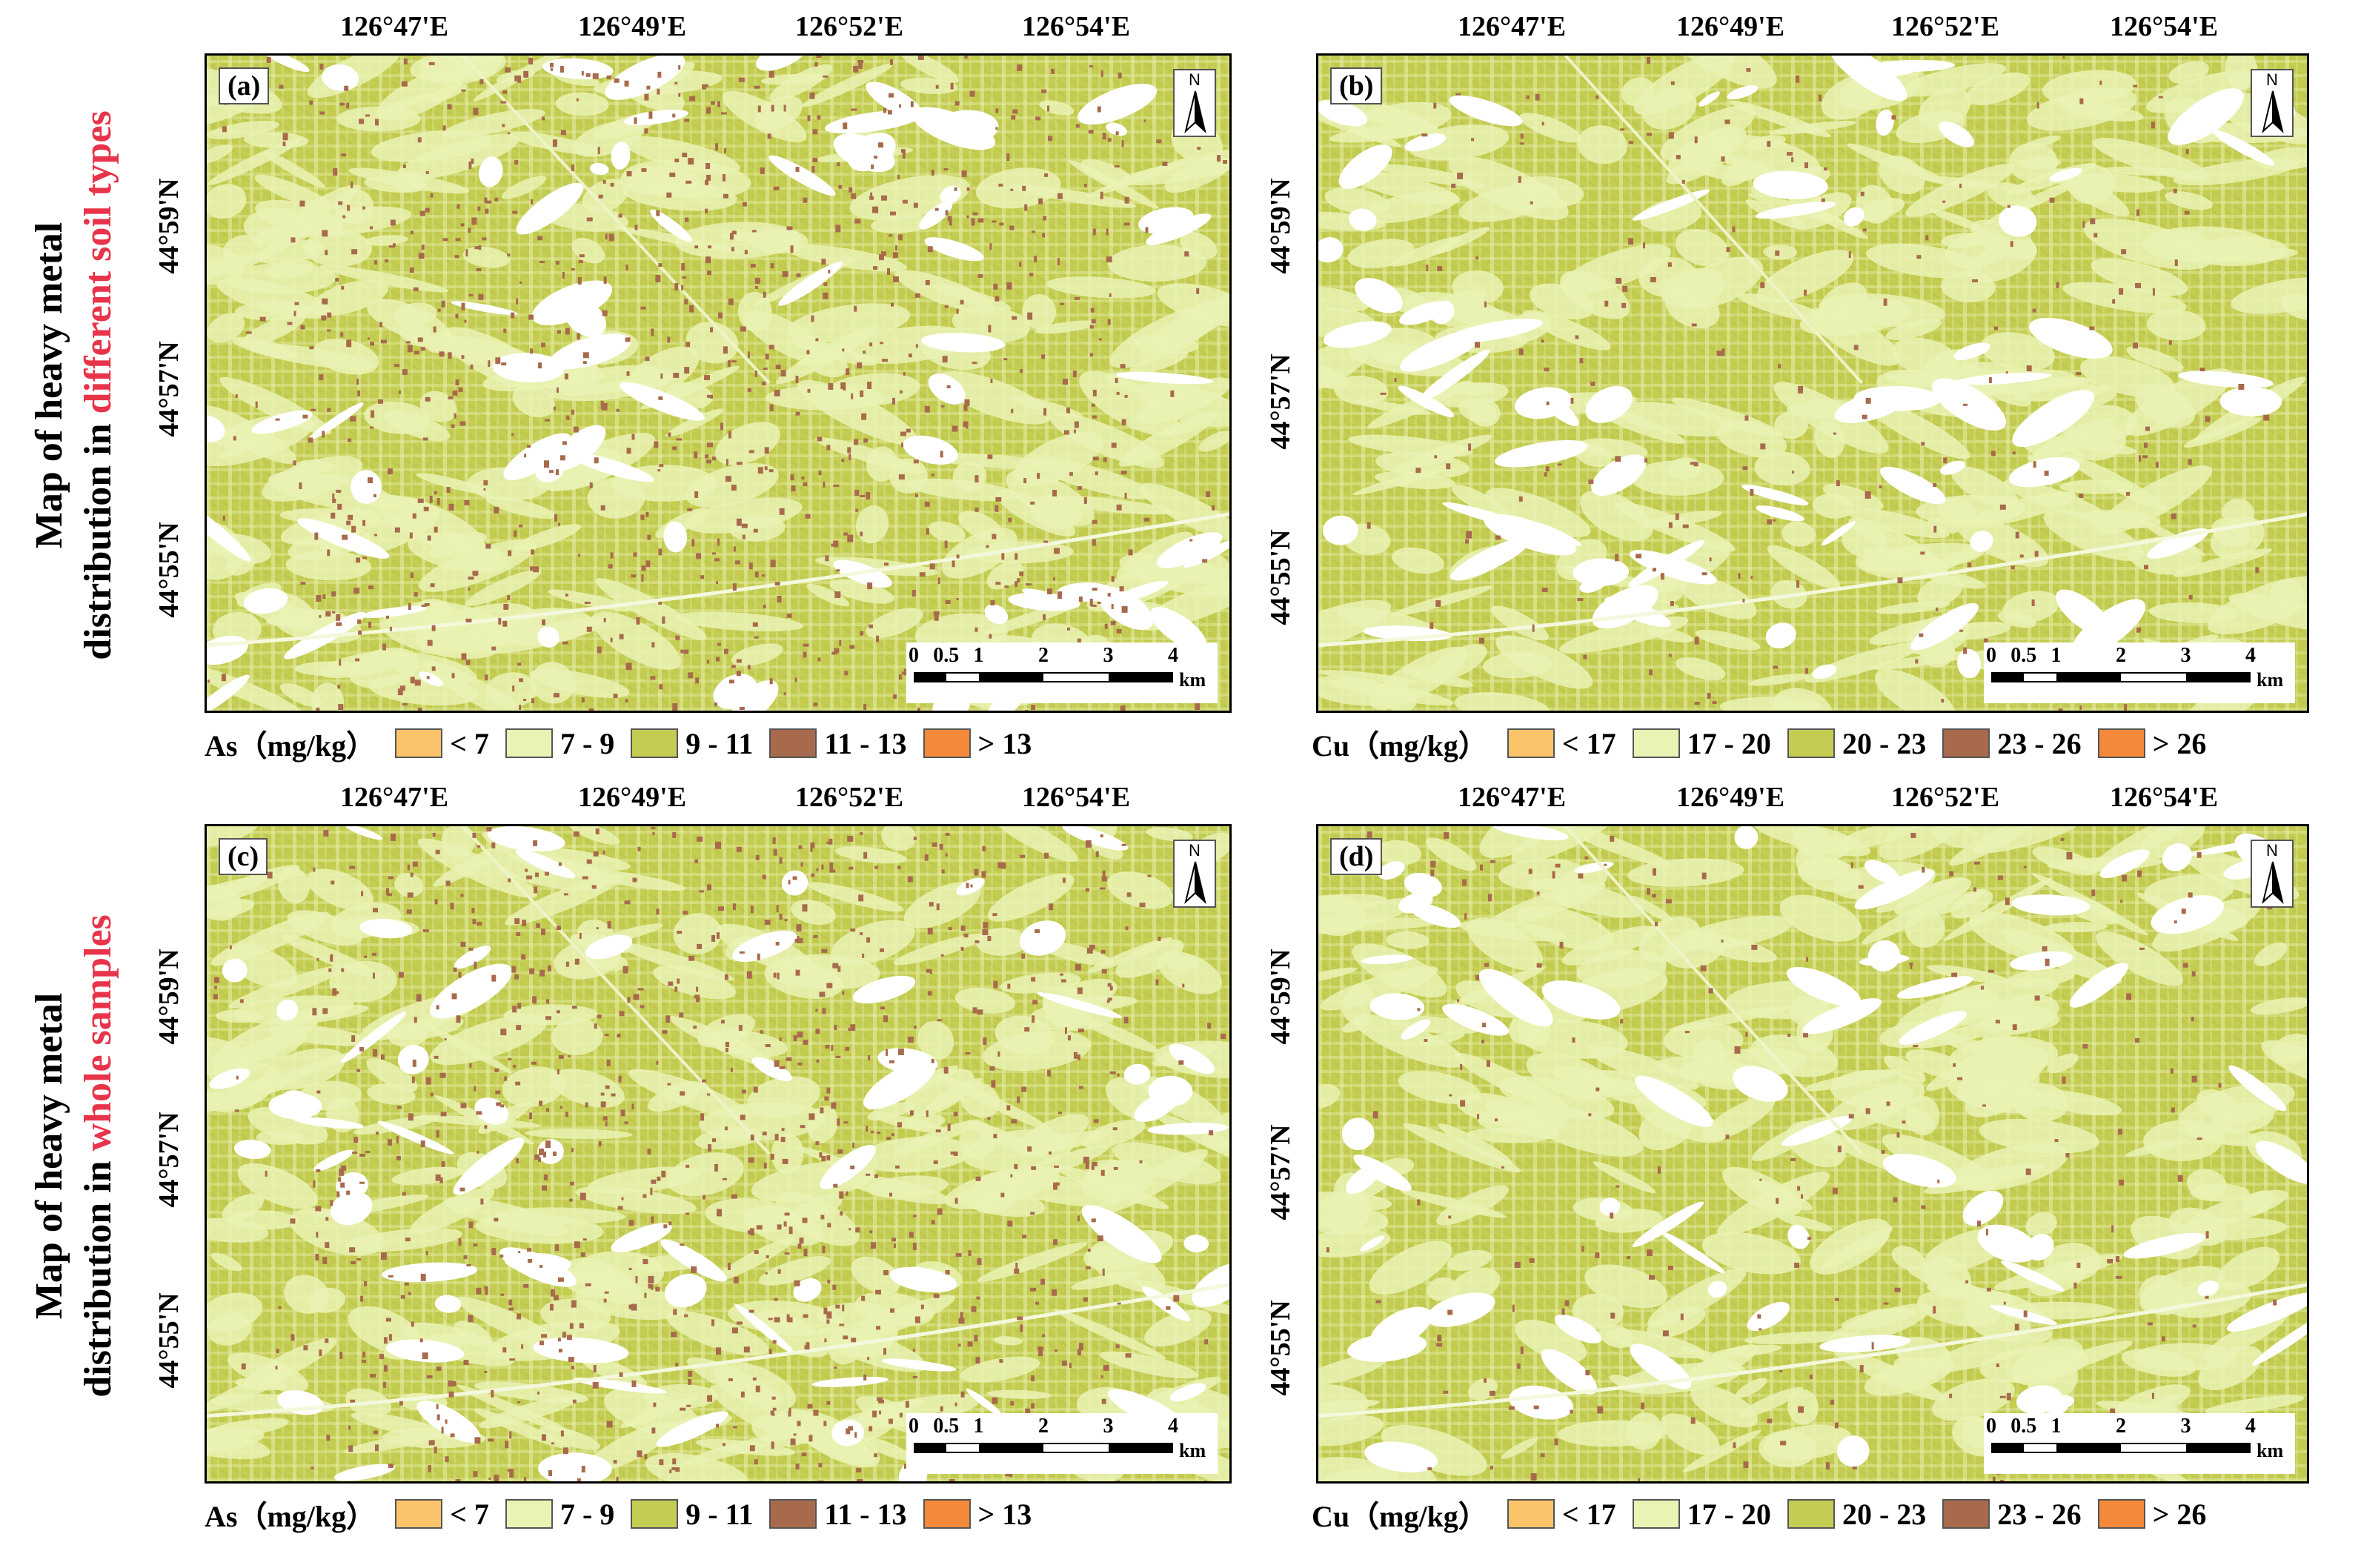  I want to click on lon-label: 126°52'E, so click(849, 797).